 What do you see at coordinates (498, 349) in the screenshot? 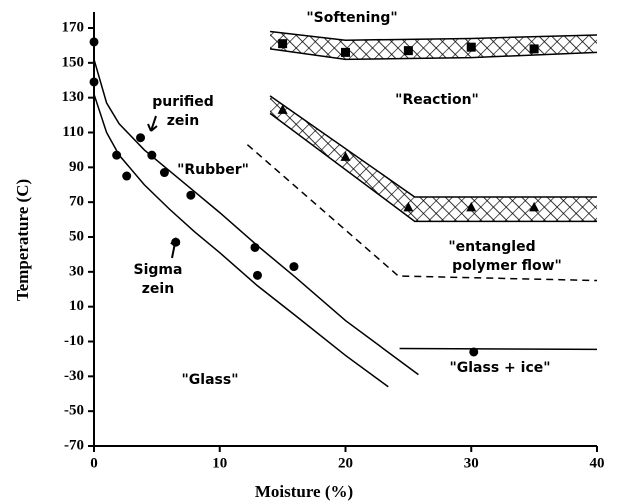
I see `curve` at bounding box center [498, 349].